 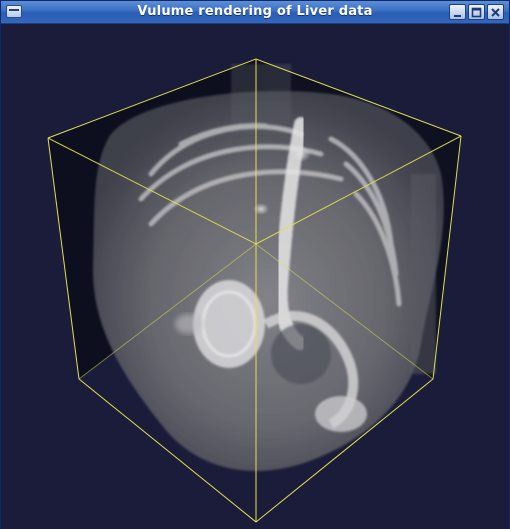 I want to click on window-title: Vulume rendering of Liver data, so click(x=255, y=11).